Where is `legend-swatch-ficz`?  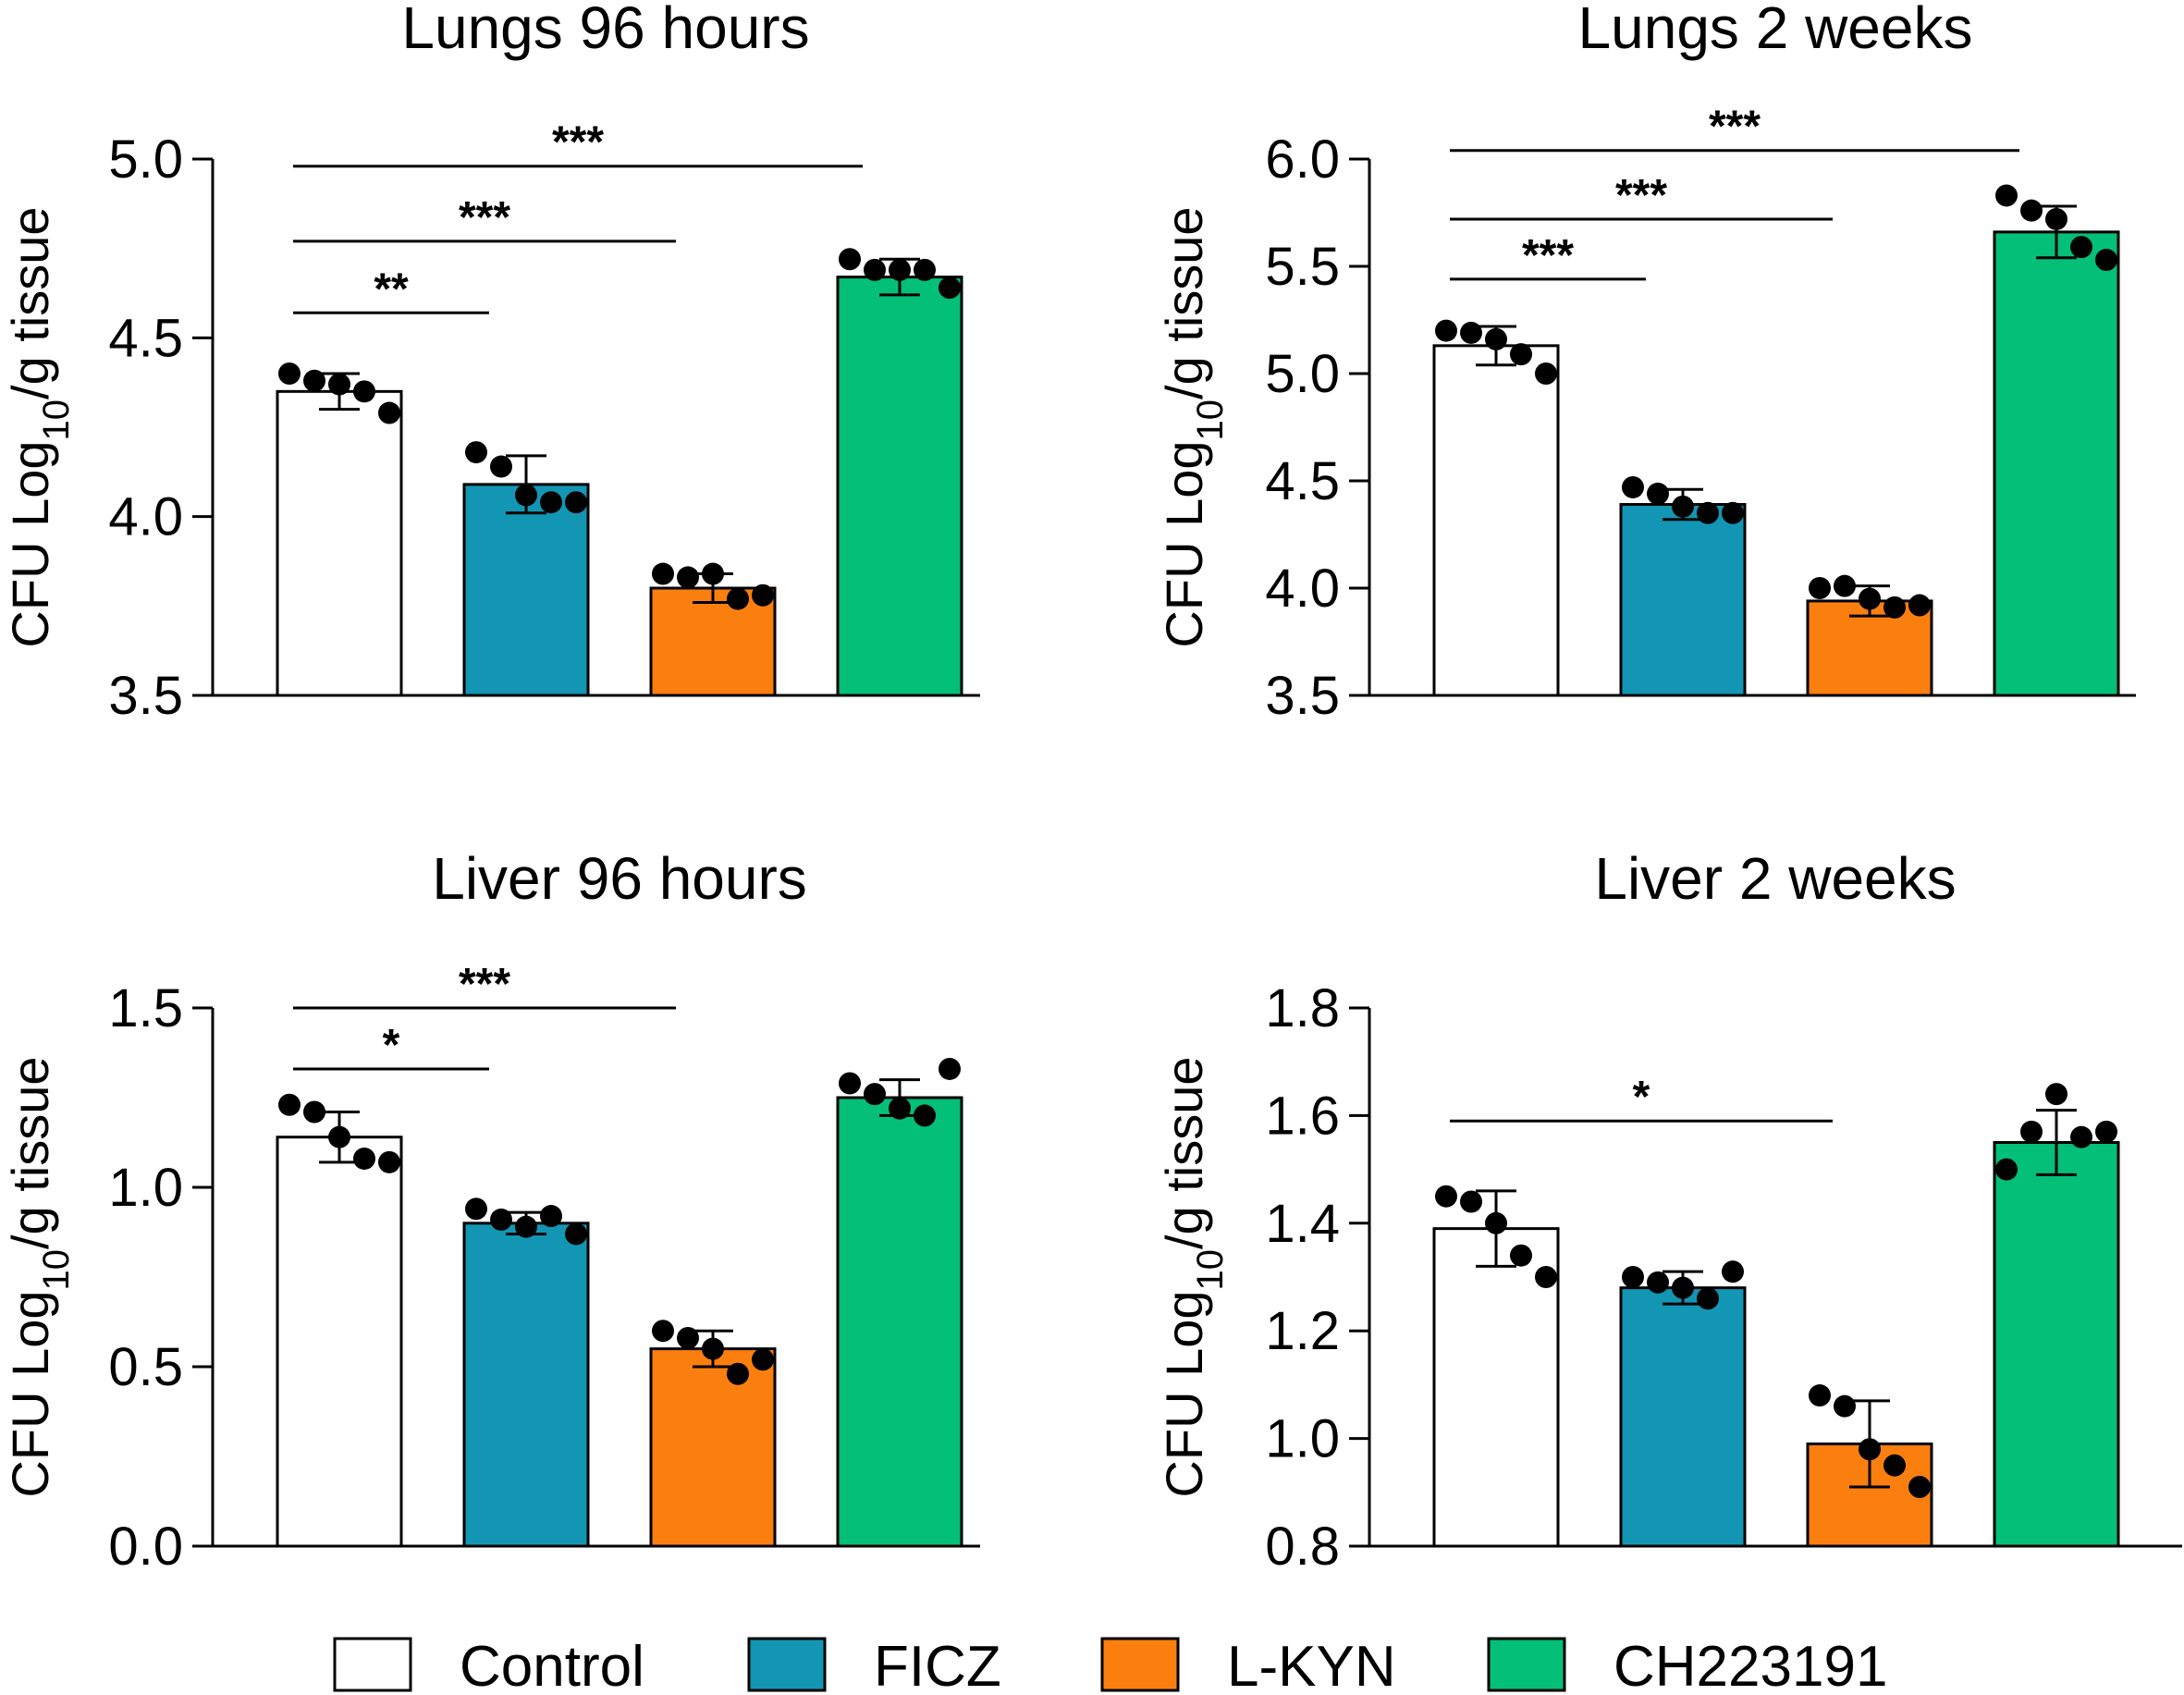
legend-swatch-ficz is located at coordinates (787, 1665).